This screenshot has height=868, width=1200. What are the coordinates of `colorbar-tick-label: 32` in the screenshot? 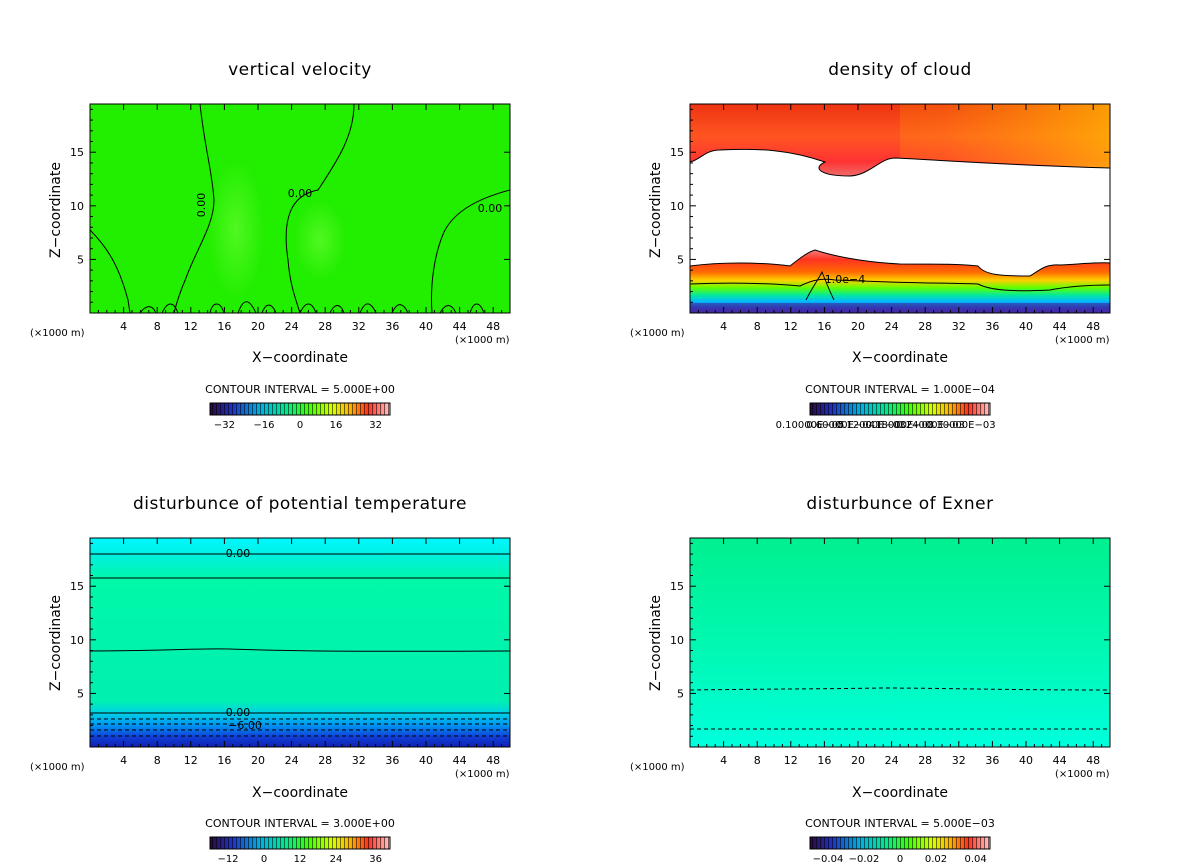 It's located at (375, 425).